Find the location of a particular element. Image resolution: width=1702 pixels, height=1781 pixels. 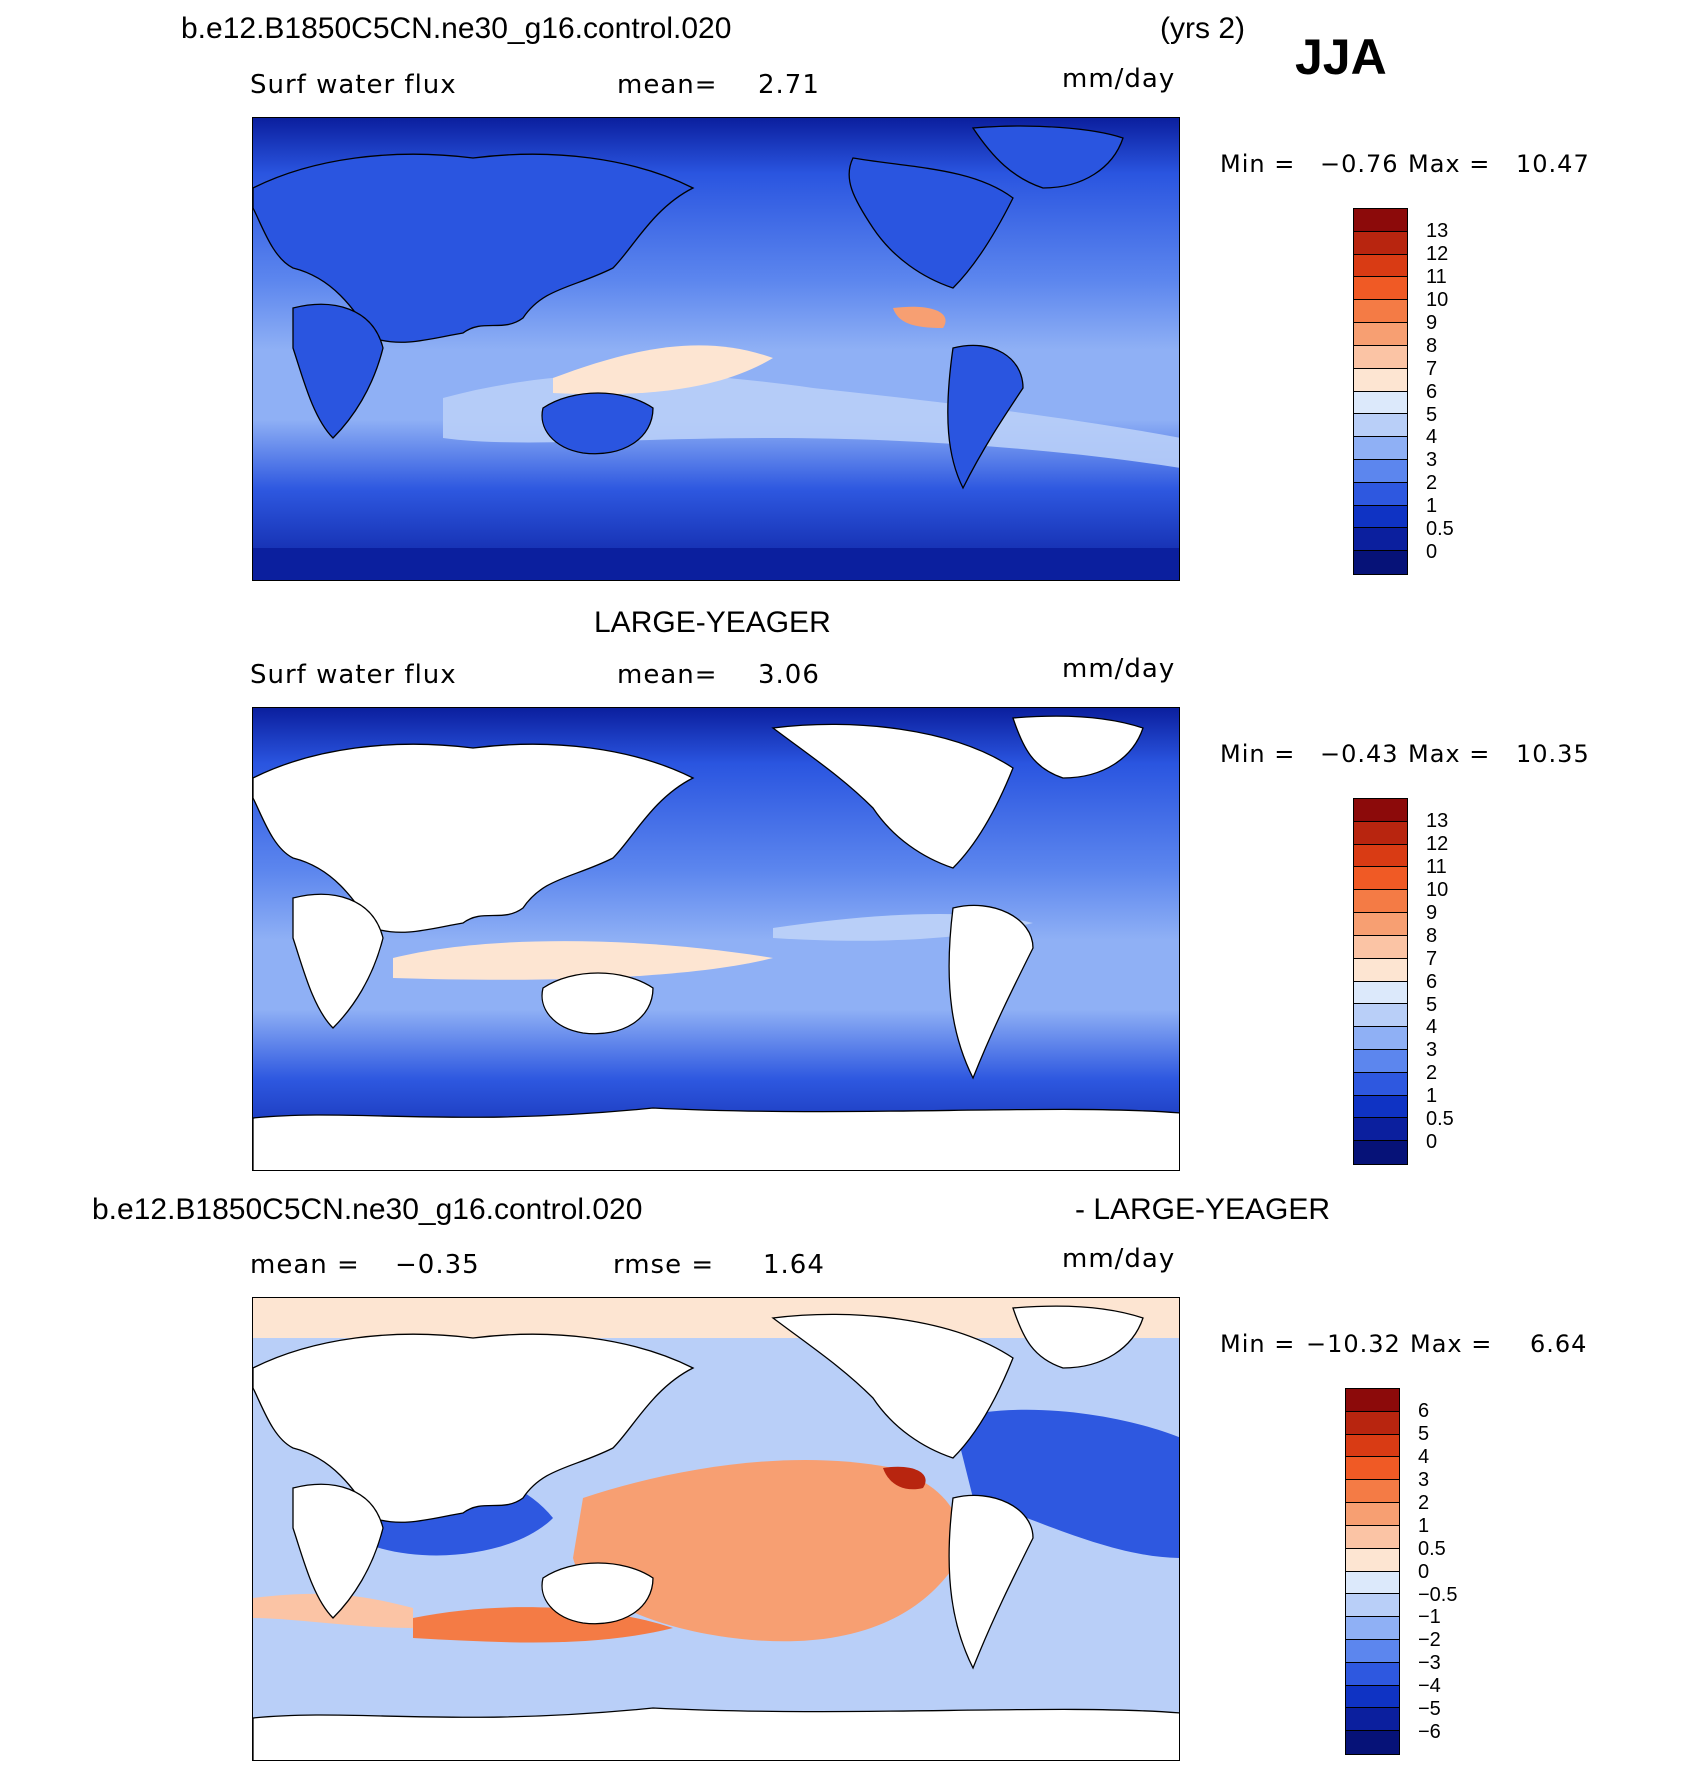

colorbar-tick-label: 8 is located at coordinates (1432, 345).